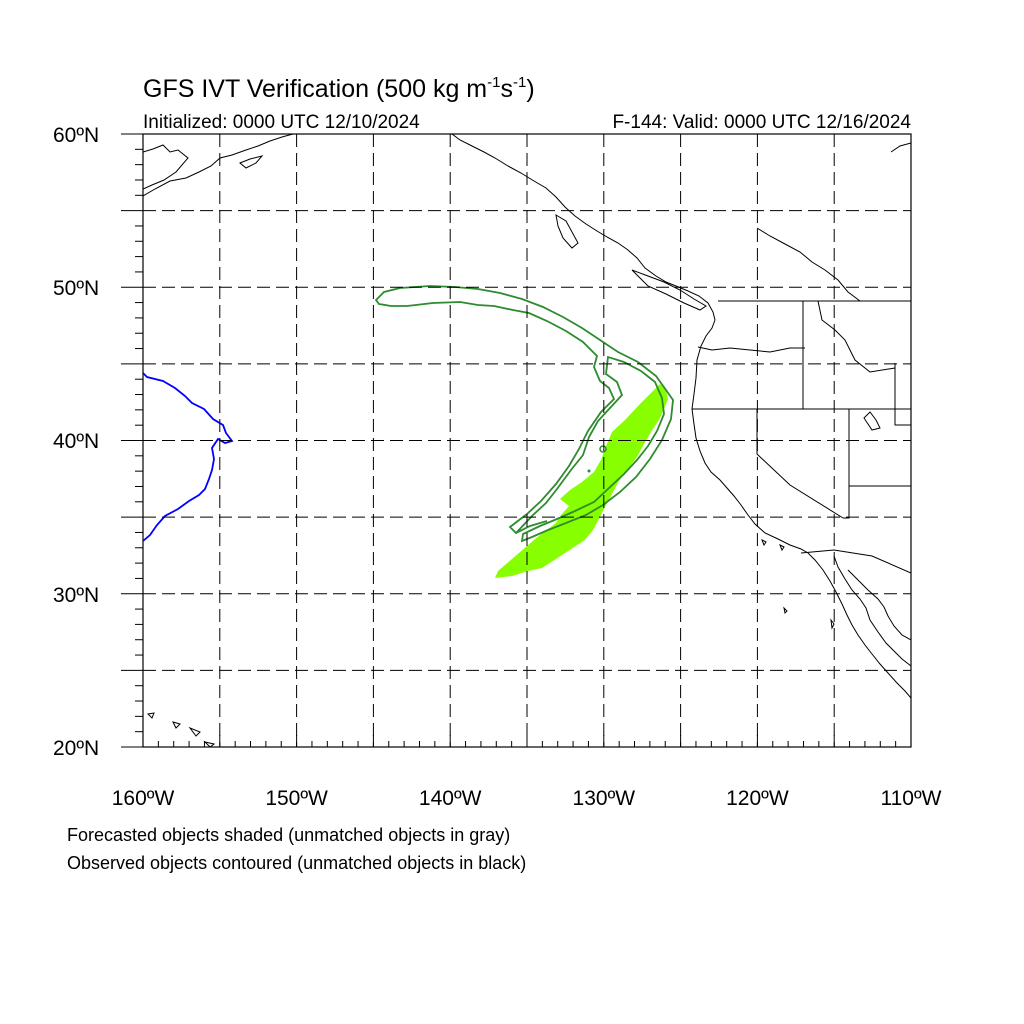  What do you see at coordinates (76, 748) in the screenshot?
I see `lat-label-20: 20ºN` at bounding box center [76, 748].